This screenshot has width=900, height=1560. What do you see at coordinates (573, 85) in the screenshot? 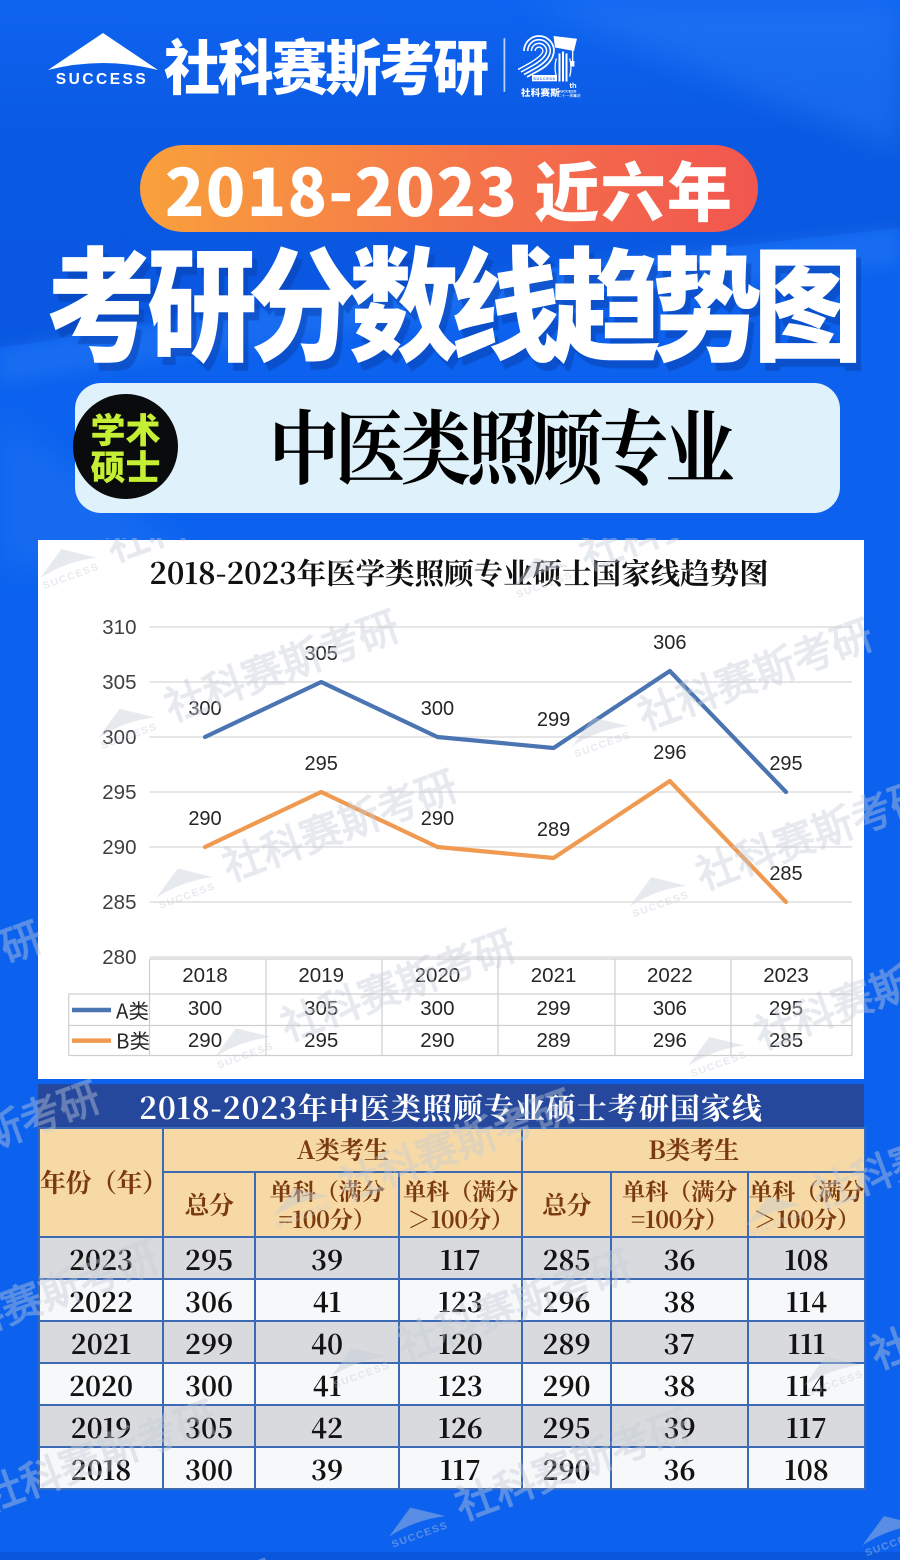
I see `svg-text: th` at bounding box center [573, 85].